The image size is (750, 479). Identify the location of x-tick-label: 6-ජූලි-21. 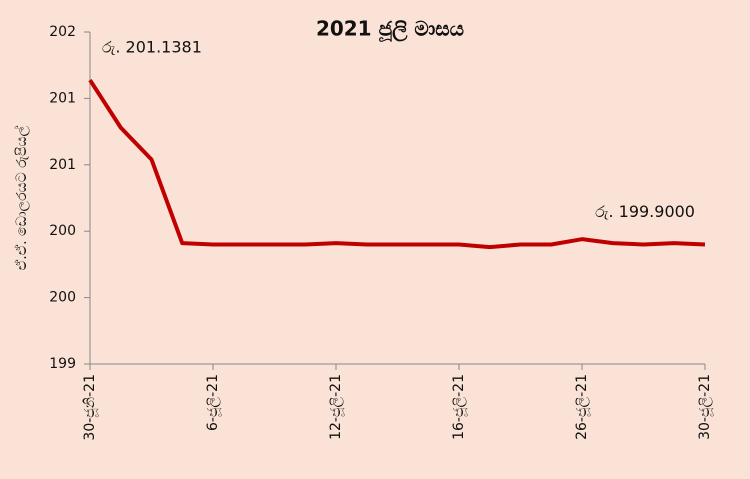
(213, 402).